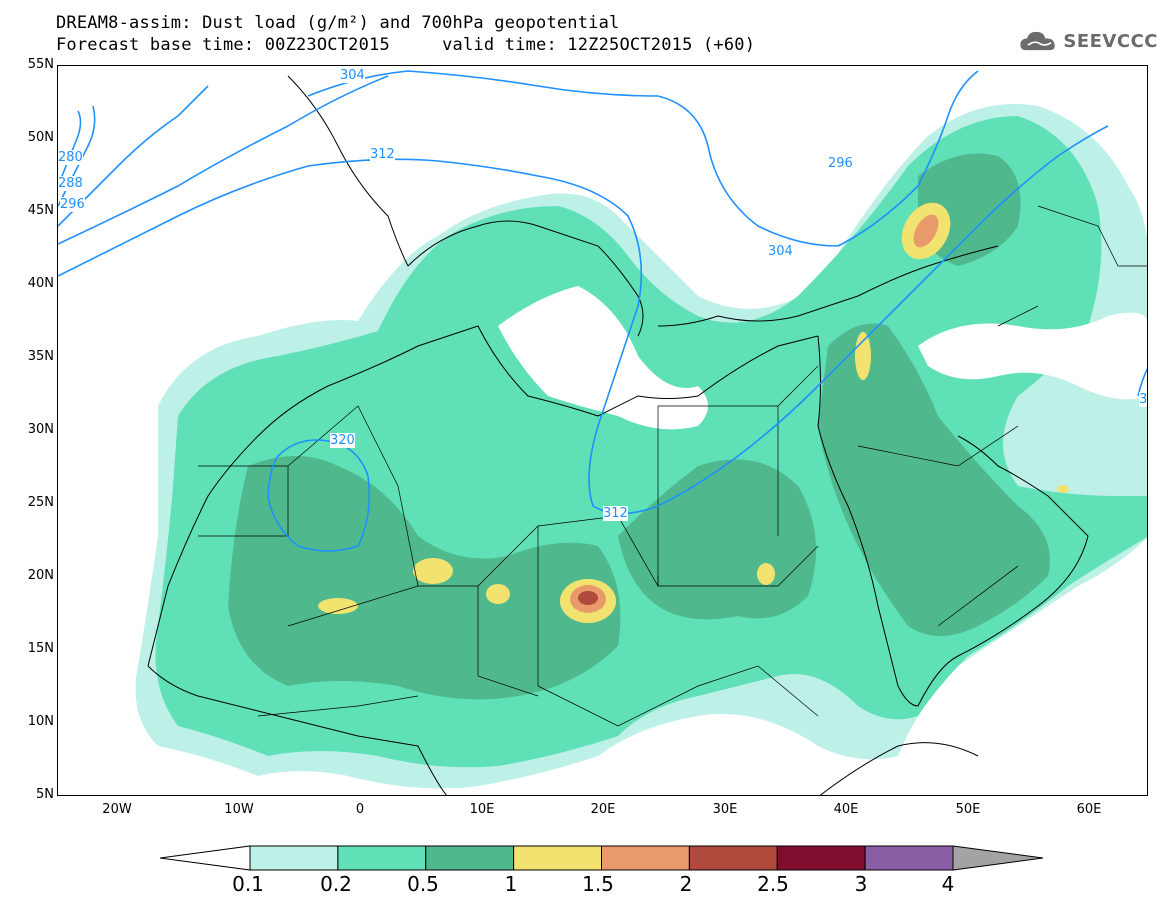 This screenshot has height=907, width=1165. I want to click on lon-label: 20E, so click(603, 809).